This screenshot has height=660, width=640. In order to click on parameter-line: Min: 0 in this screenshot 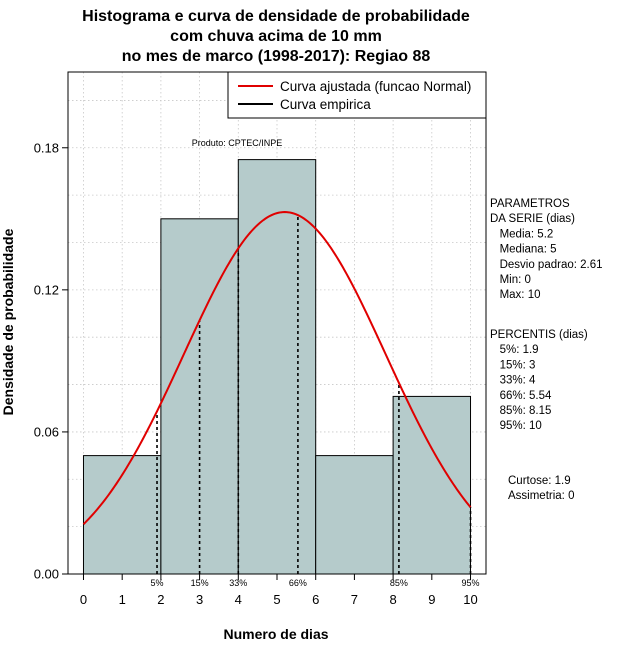, I will do `click(510, 280)`.